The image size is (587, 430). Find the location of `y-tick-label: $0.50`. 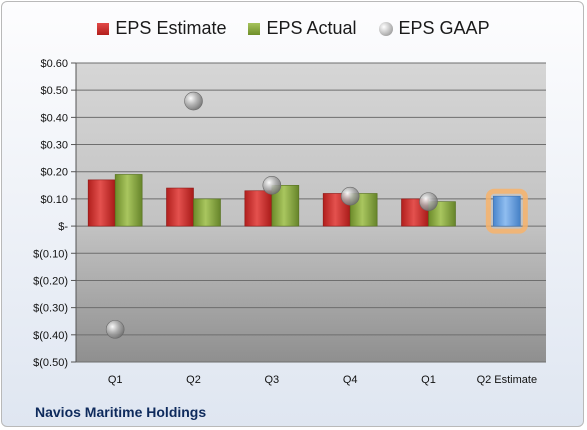

y-tick-label: $0.50 is located at coordinates (54, 91).